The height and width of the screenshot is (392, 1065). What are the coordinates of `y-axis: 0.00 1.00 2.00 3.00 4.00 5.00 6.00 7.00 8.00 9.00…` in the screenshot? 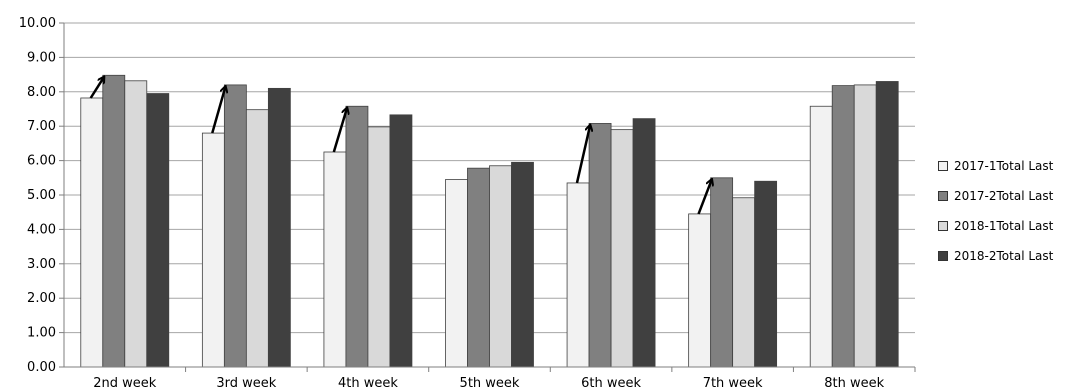 It's located at (41, 195).